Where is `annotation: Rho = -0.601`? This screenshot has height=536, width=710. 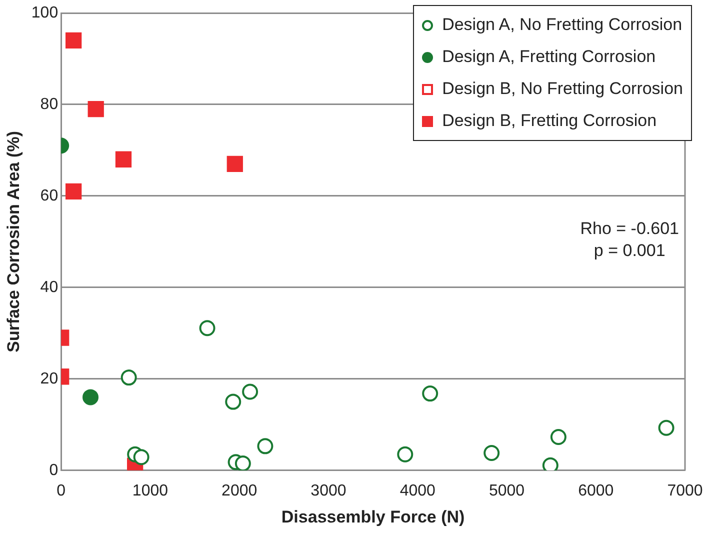
annotation: Rho = -0.601 is located at coordinates (629, 229).